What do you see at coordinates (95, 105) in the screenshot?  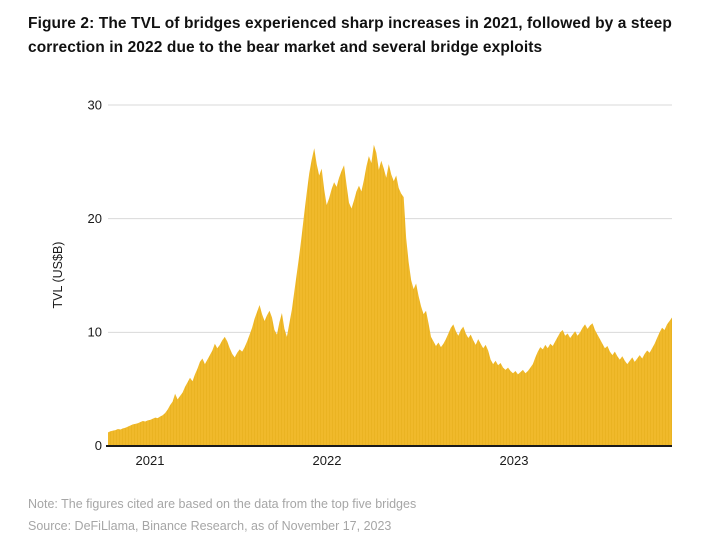 I see `y-tick-30: 30` at bounding box center [95, 105].